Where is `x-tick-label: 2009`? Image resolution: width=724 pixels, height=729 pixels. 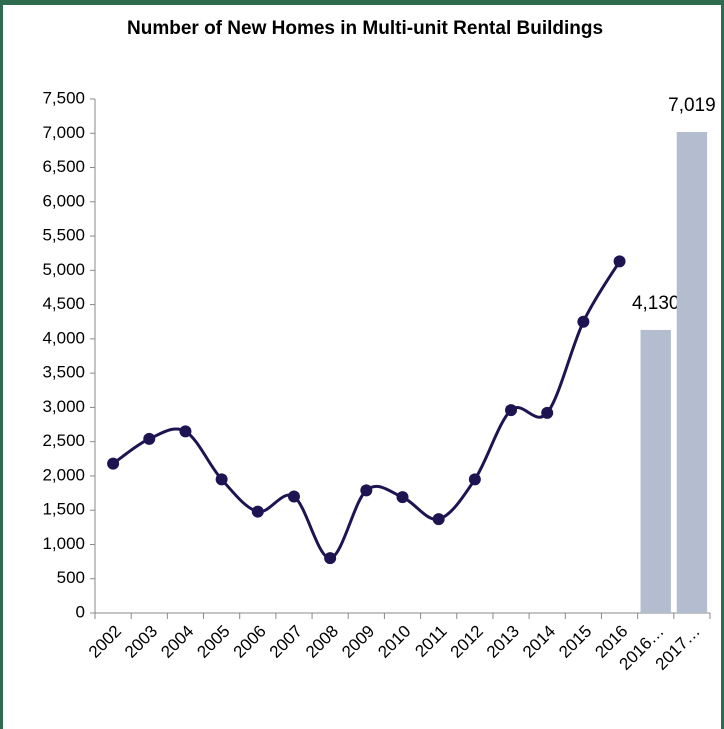
x-tick-label: 2009 is located at coordinates (358, 642).